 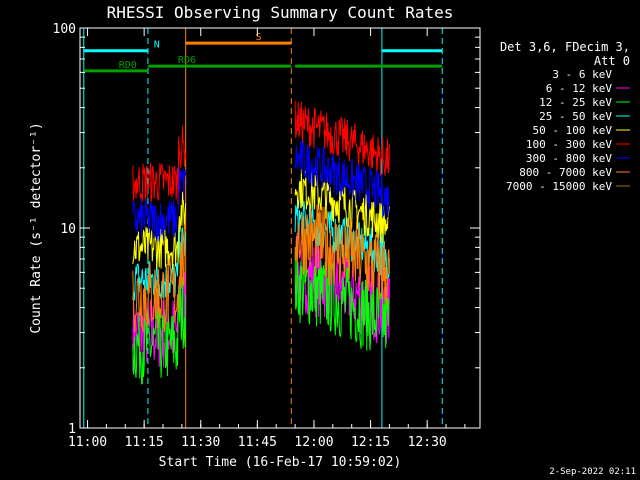 What do you see at coordinates (280, 12) in the screenshot?
I see `chart-title: RHESSI Observing Summary Count Rates` at bounding box center [280, 12].